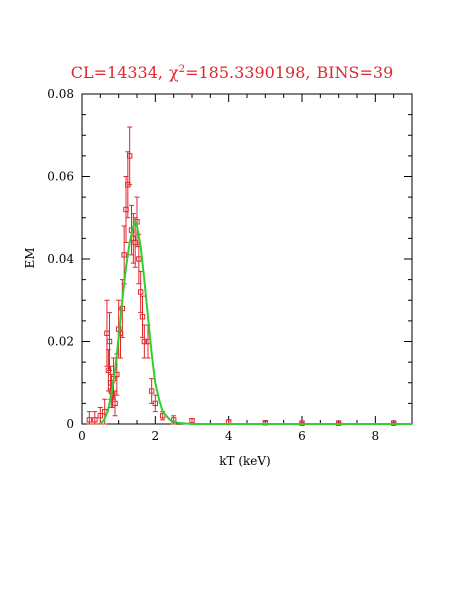 The height and width of the screenshot is (600, 464). I want to click on x-tick-label: 6, so click(302, 436).